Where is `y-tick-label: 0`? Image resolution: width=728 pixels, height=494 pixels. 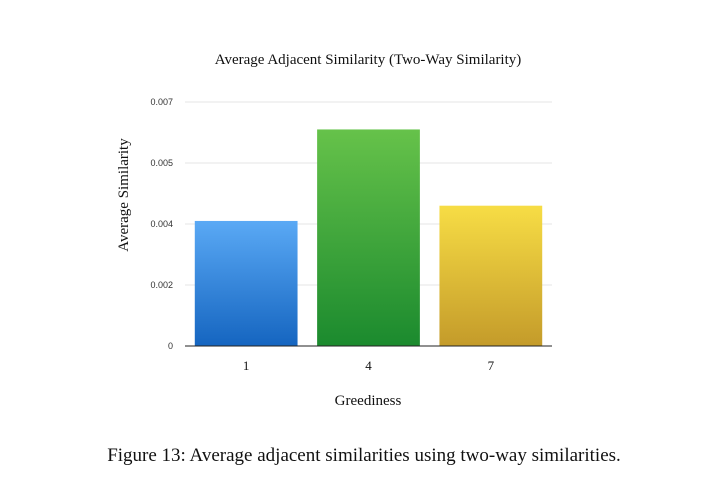
y-tick-label: 0 is located at coordinates (170, 346).